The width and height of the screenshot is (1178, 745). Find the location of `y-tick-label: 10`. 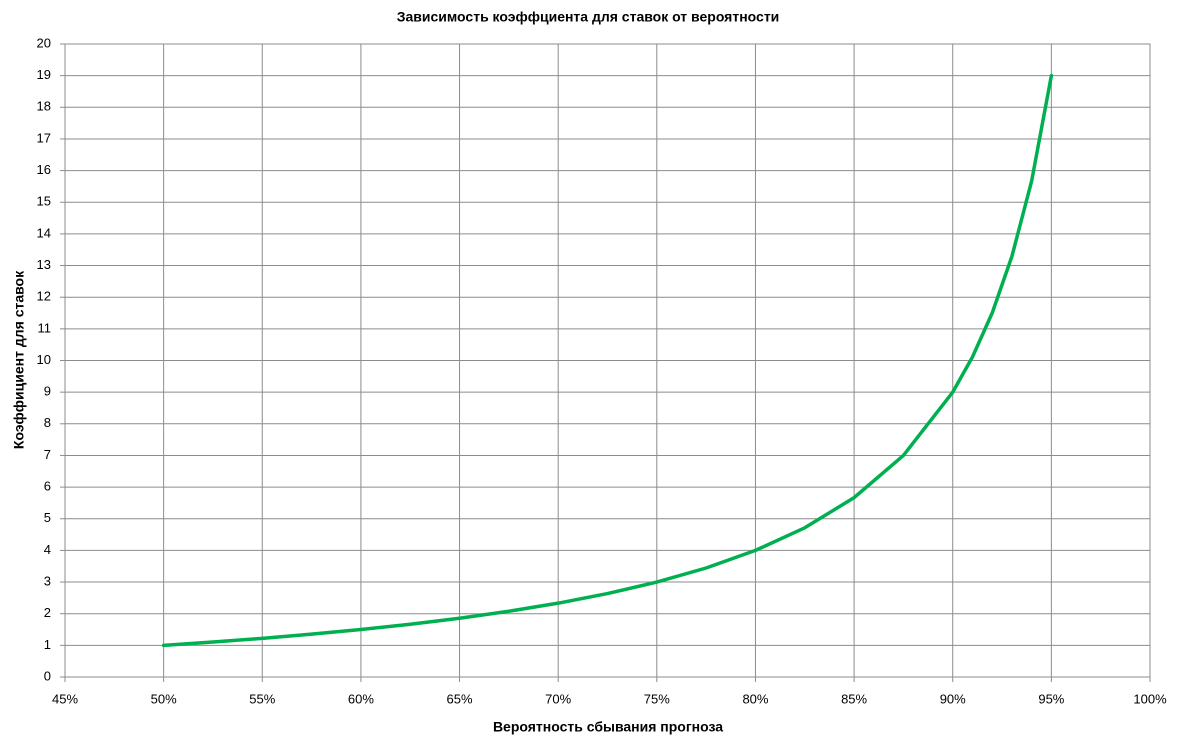

y-tick-label: 10 is located at coordinates (44, 359).